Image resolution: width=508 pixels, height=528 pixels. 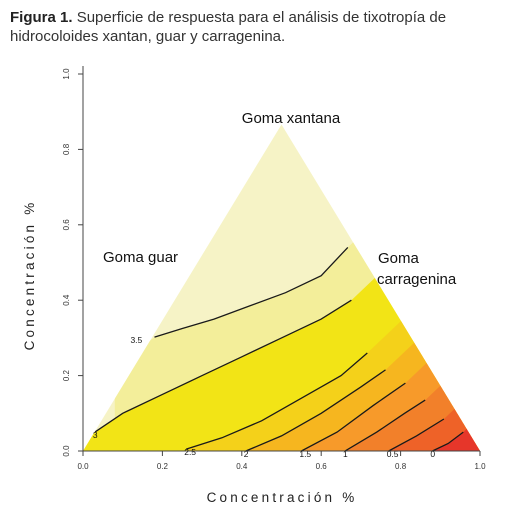 What do you see at coordinates (66, 74) in the screenshot?
I see `y-tick-label: 1.0` at bounding box center [66, 74].